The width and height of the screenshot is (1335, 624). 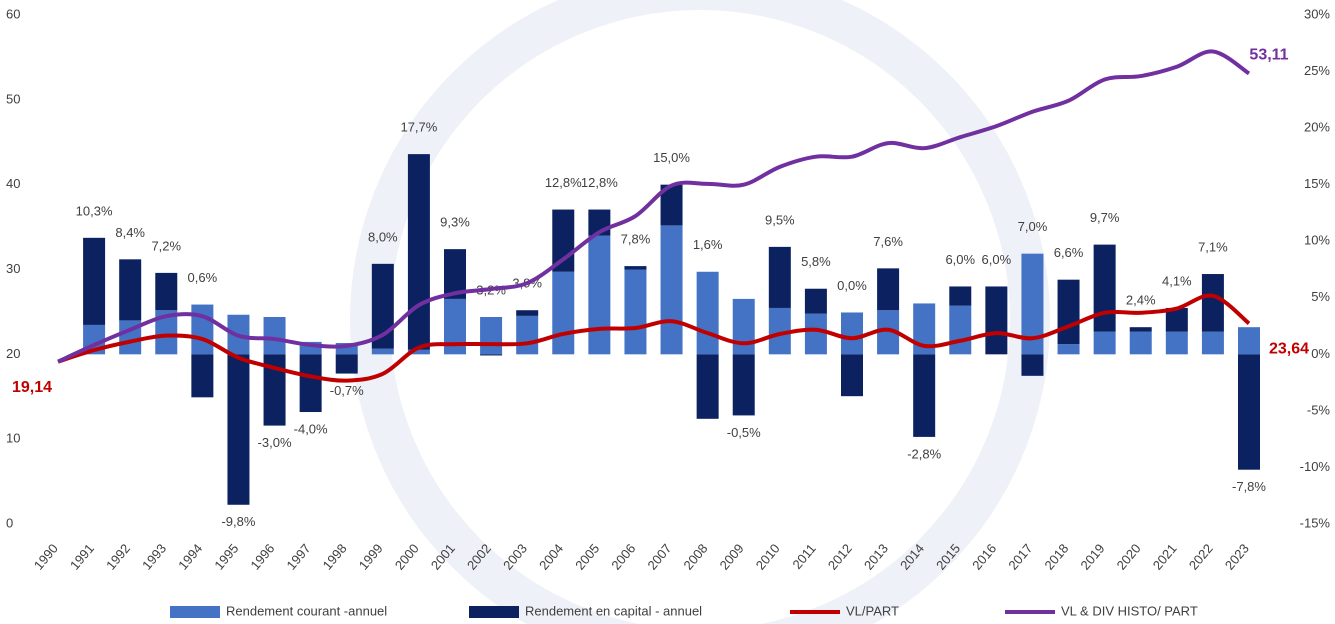 I want to click on y-tick-label: 60, so click(x=13, y=13).